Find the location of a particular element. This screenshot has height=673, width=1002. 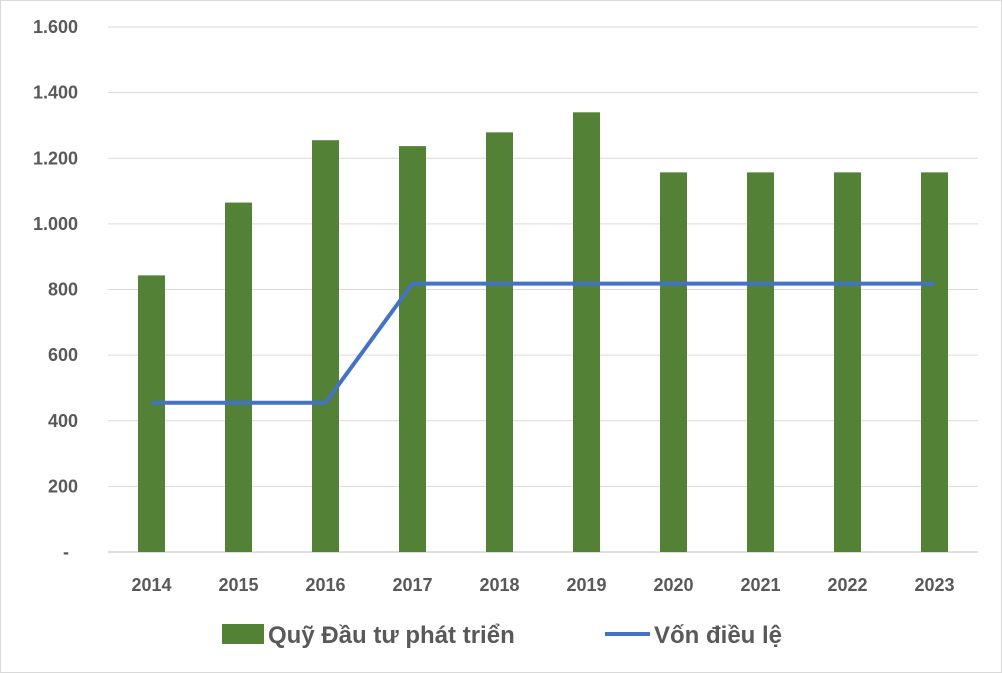

x-tick-label: 2016 is located at coordinates (325, 585).